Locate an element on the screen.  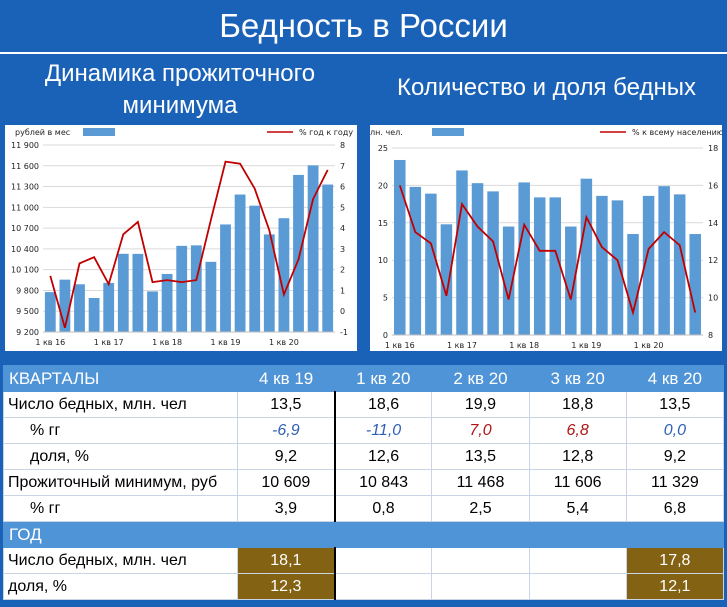
y-left-tick-label: 25 is located at coordinates (383, 148).